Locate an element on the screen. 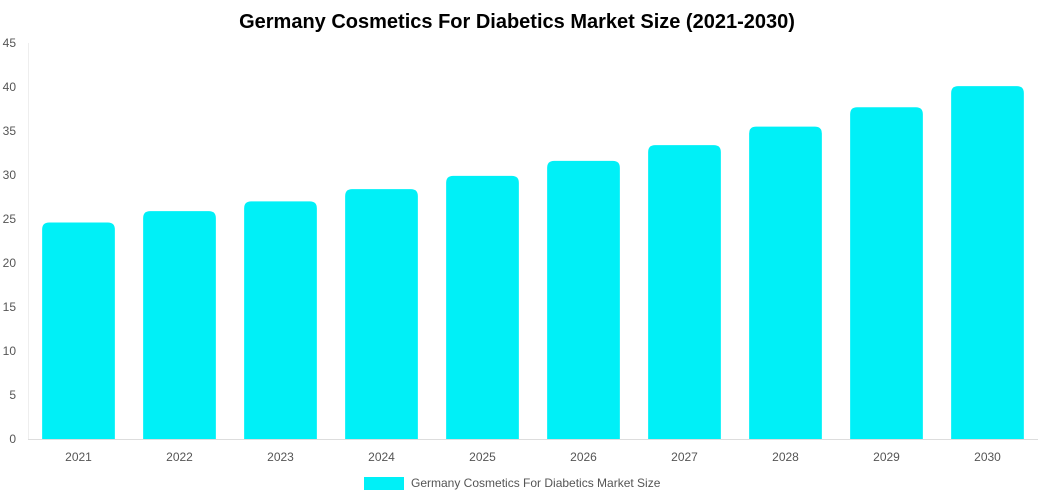 The height and width of the screenshot is (500, 1039). y-tick-label: 40 is located at coordinates (10, 87).